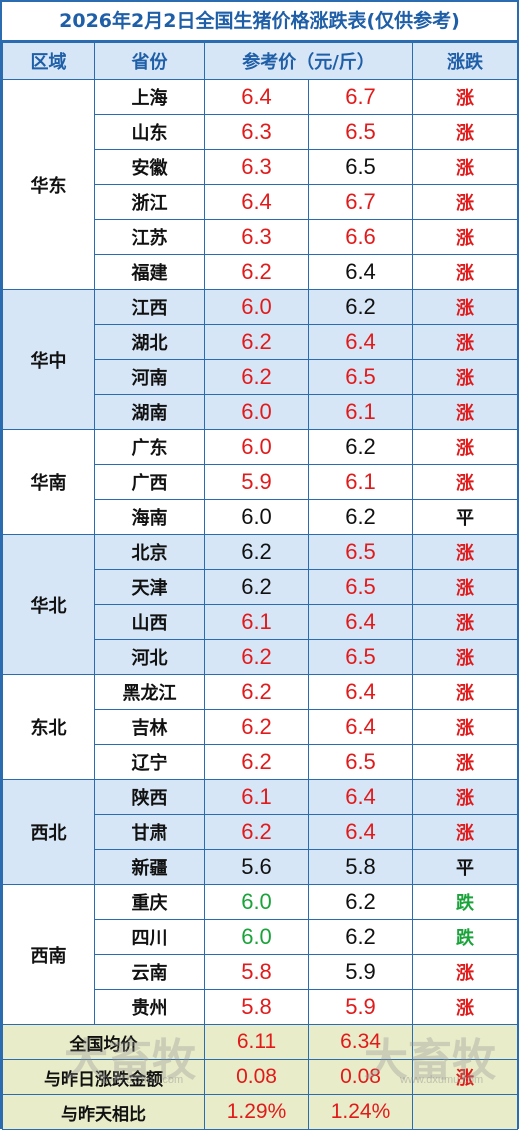 This screenshot has height=1130, width=519. I want to click on summary-label: 与昨日涨跌金额, so click(103, 1077).